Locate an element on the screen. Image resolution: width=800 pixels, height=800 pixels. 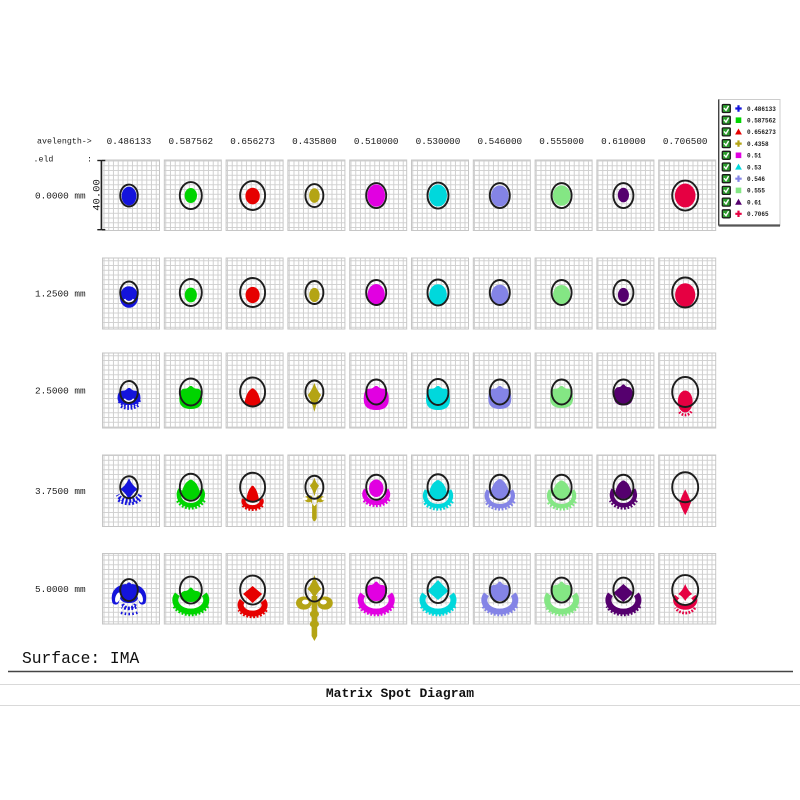
svg-text: 1.2500 mm is located at coordinates (60, 294).